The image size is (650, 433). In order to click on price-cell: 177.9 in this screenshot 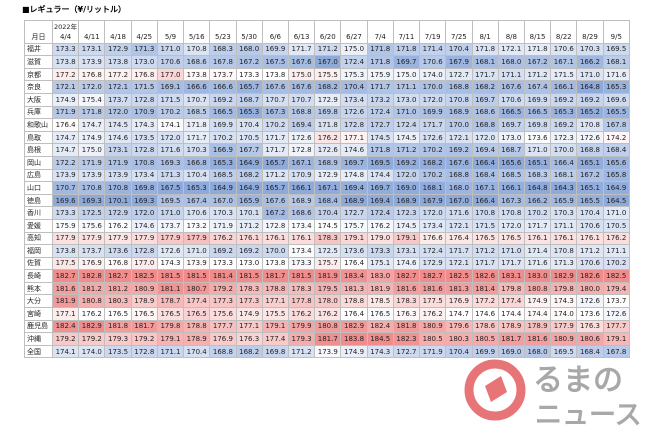, I will do `click(92, 238)`.